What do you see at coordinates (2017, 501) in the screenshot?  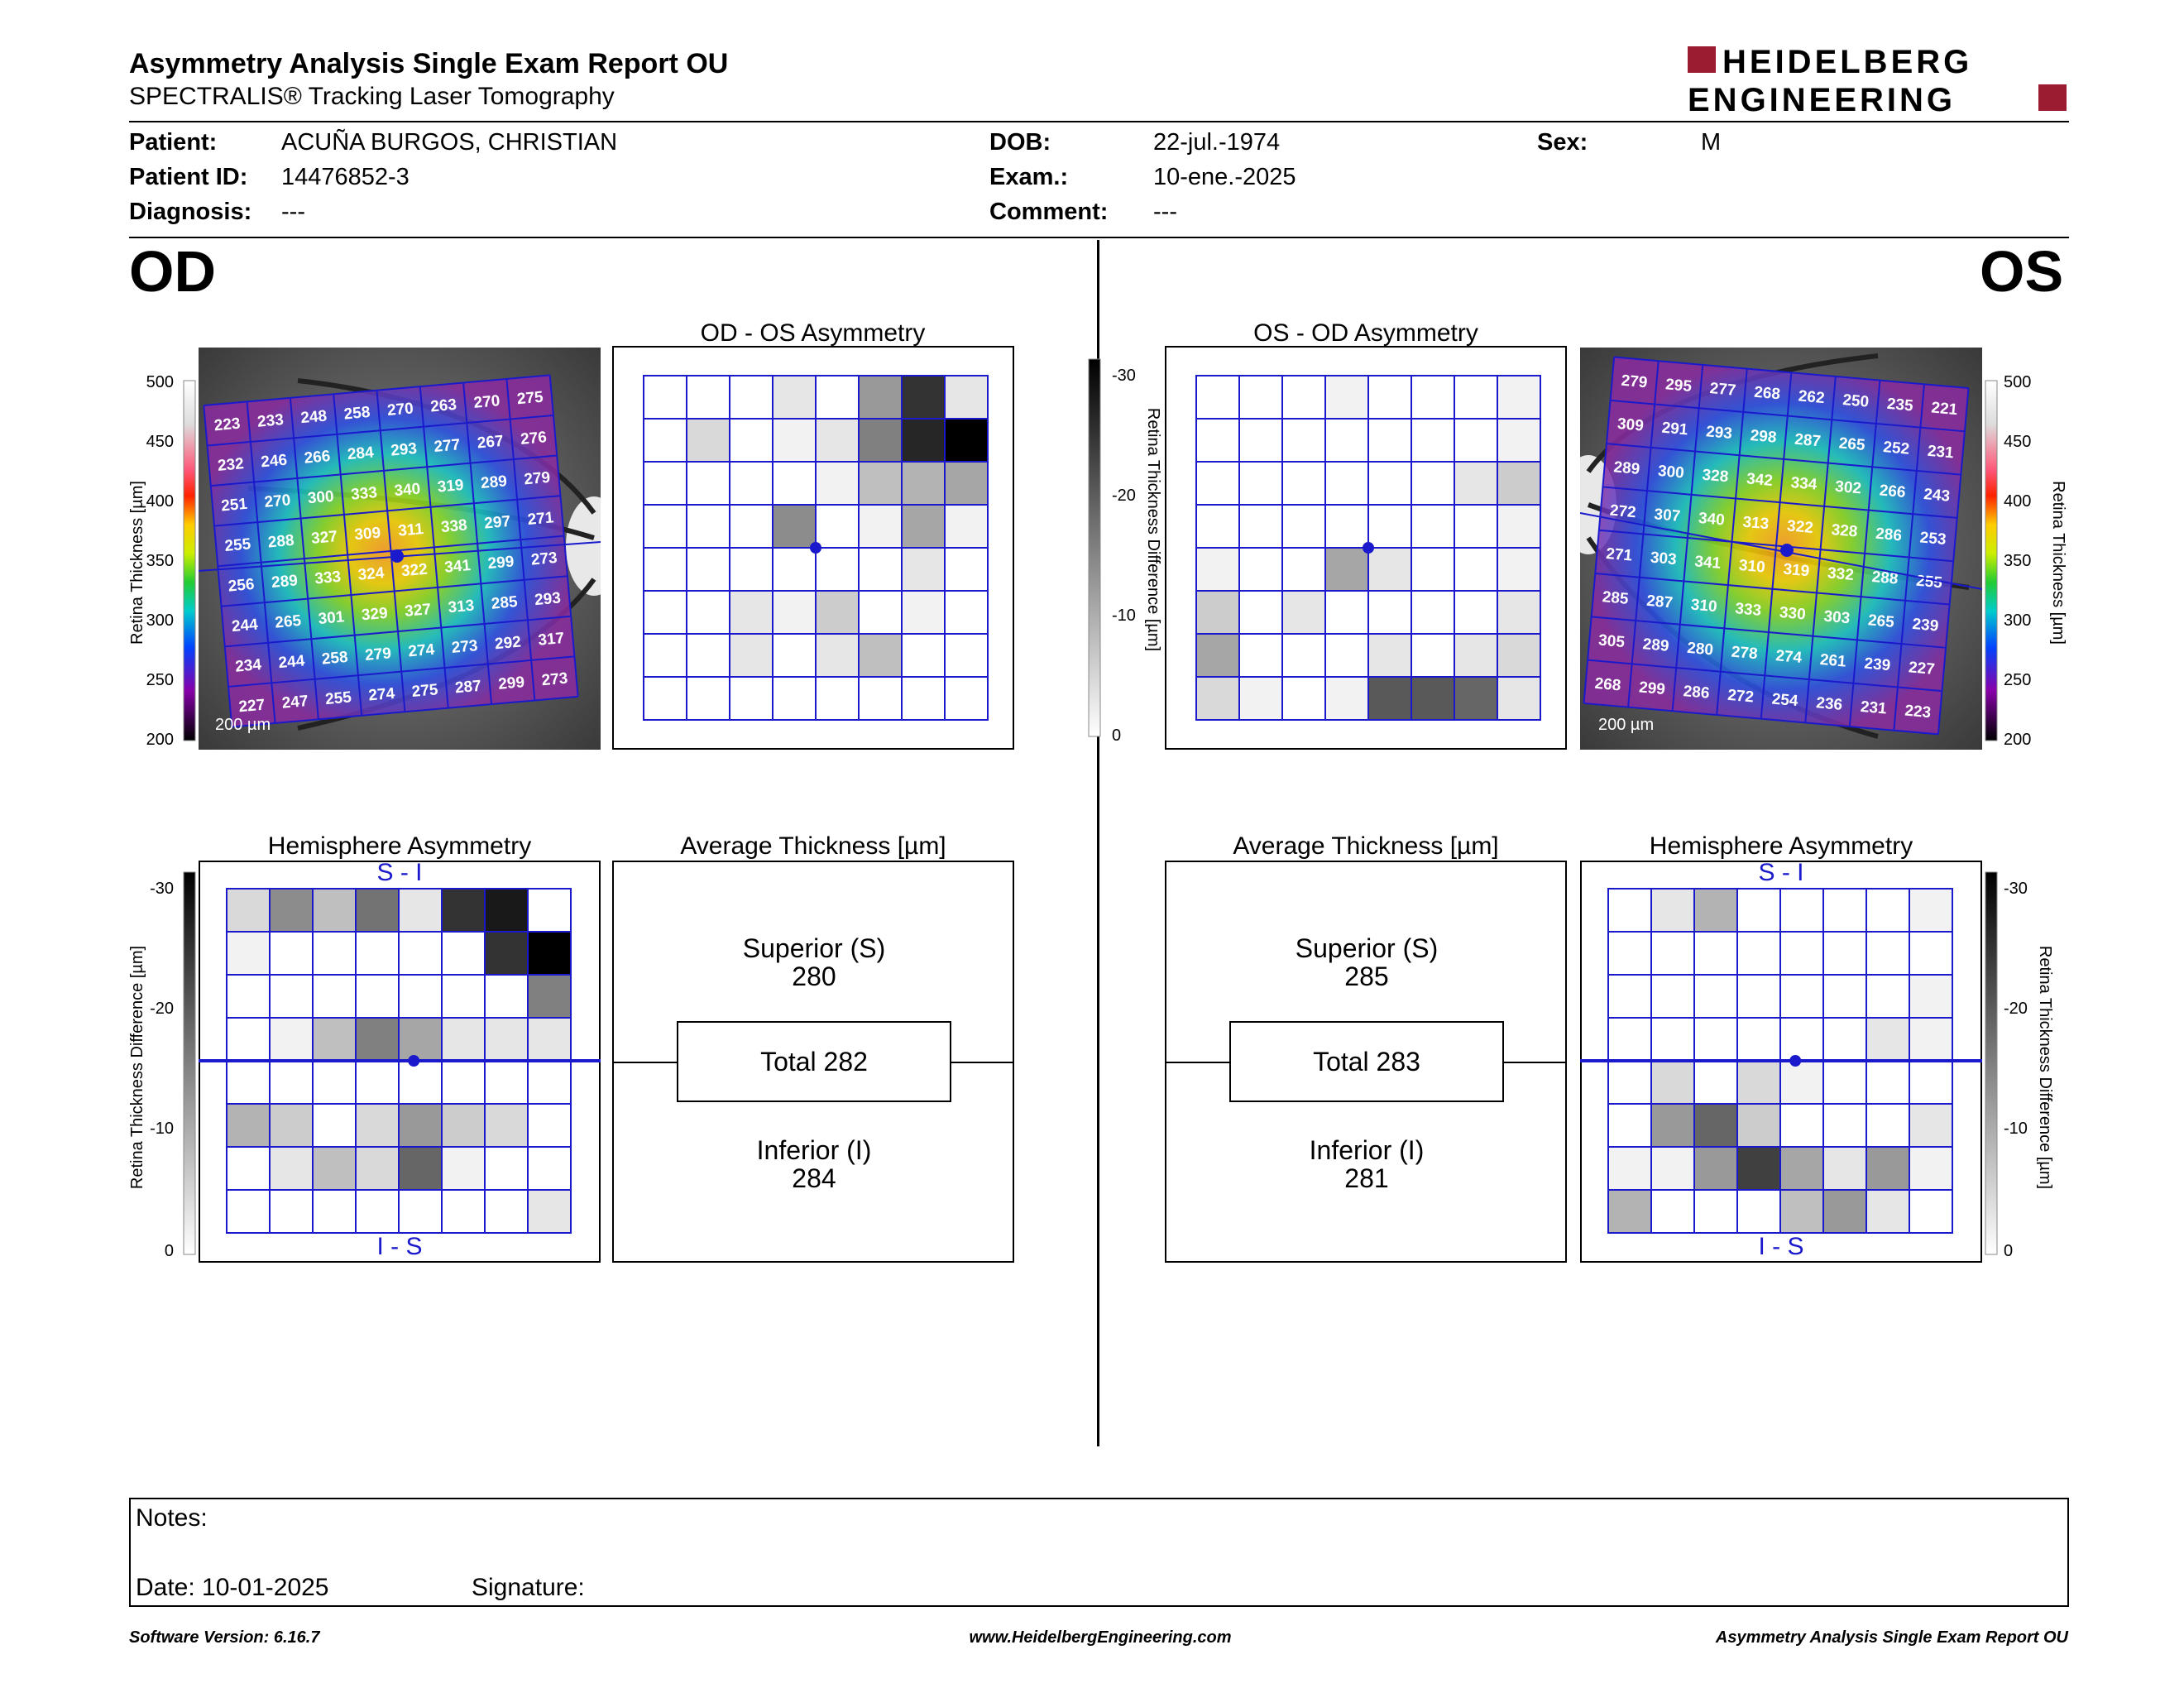 I see `os-tick-400: 400` at bounding box center [2017, 501].